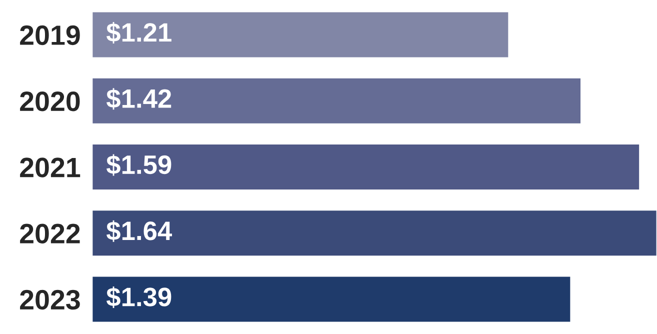  I want to click on y-tick-label: 2021, so click(50, 168).